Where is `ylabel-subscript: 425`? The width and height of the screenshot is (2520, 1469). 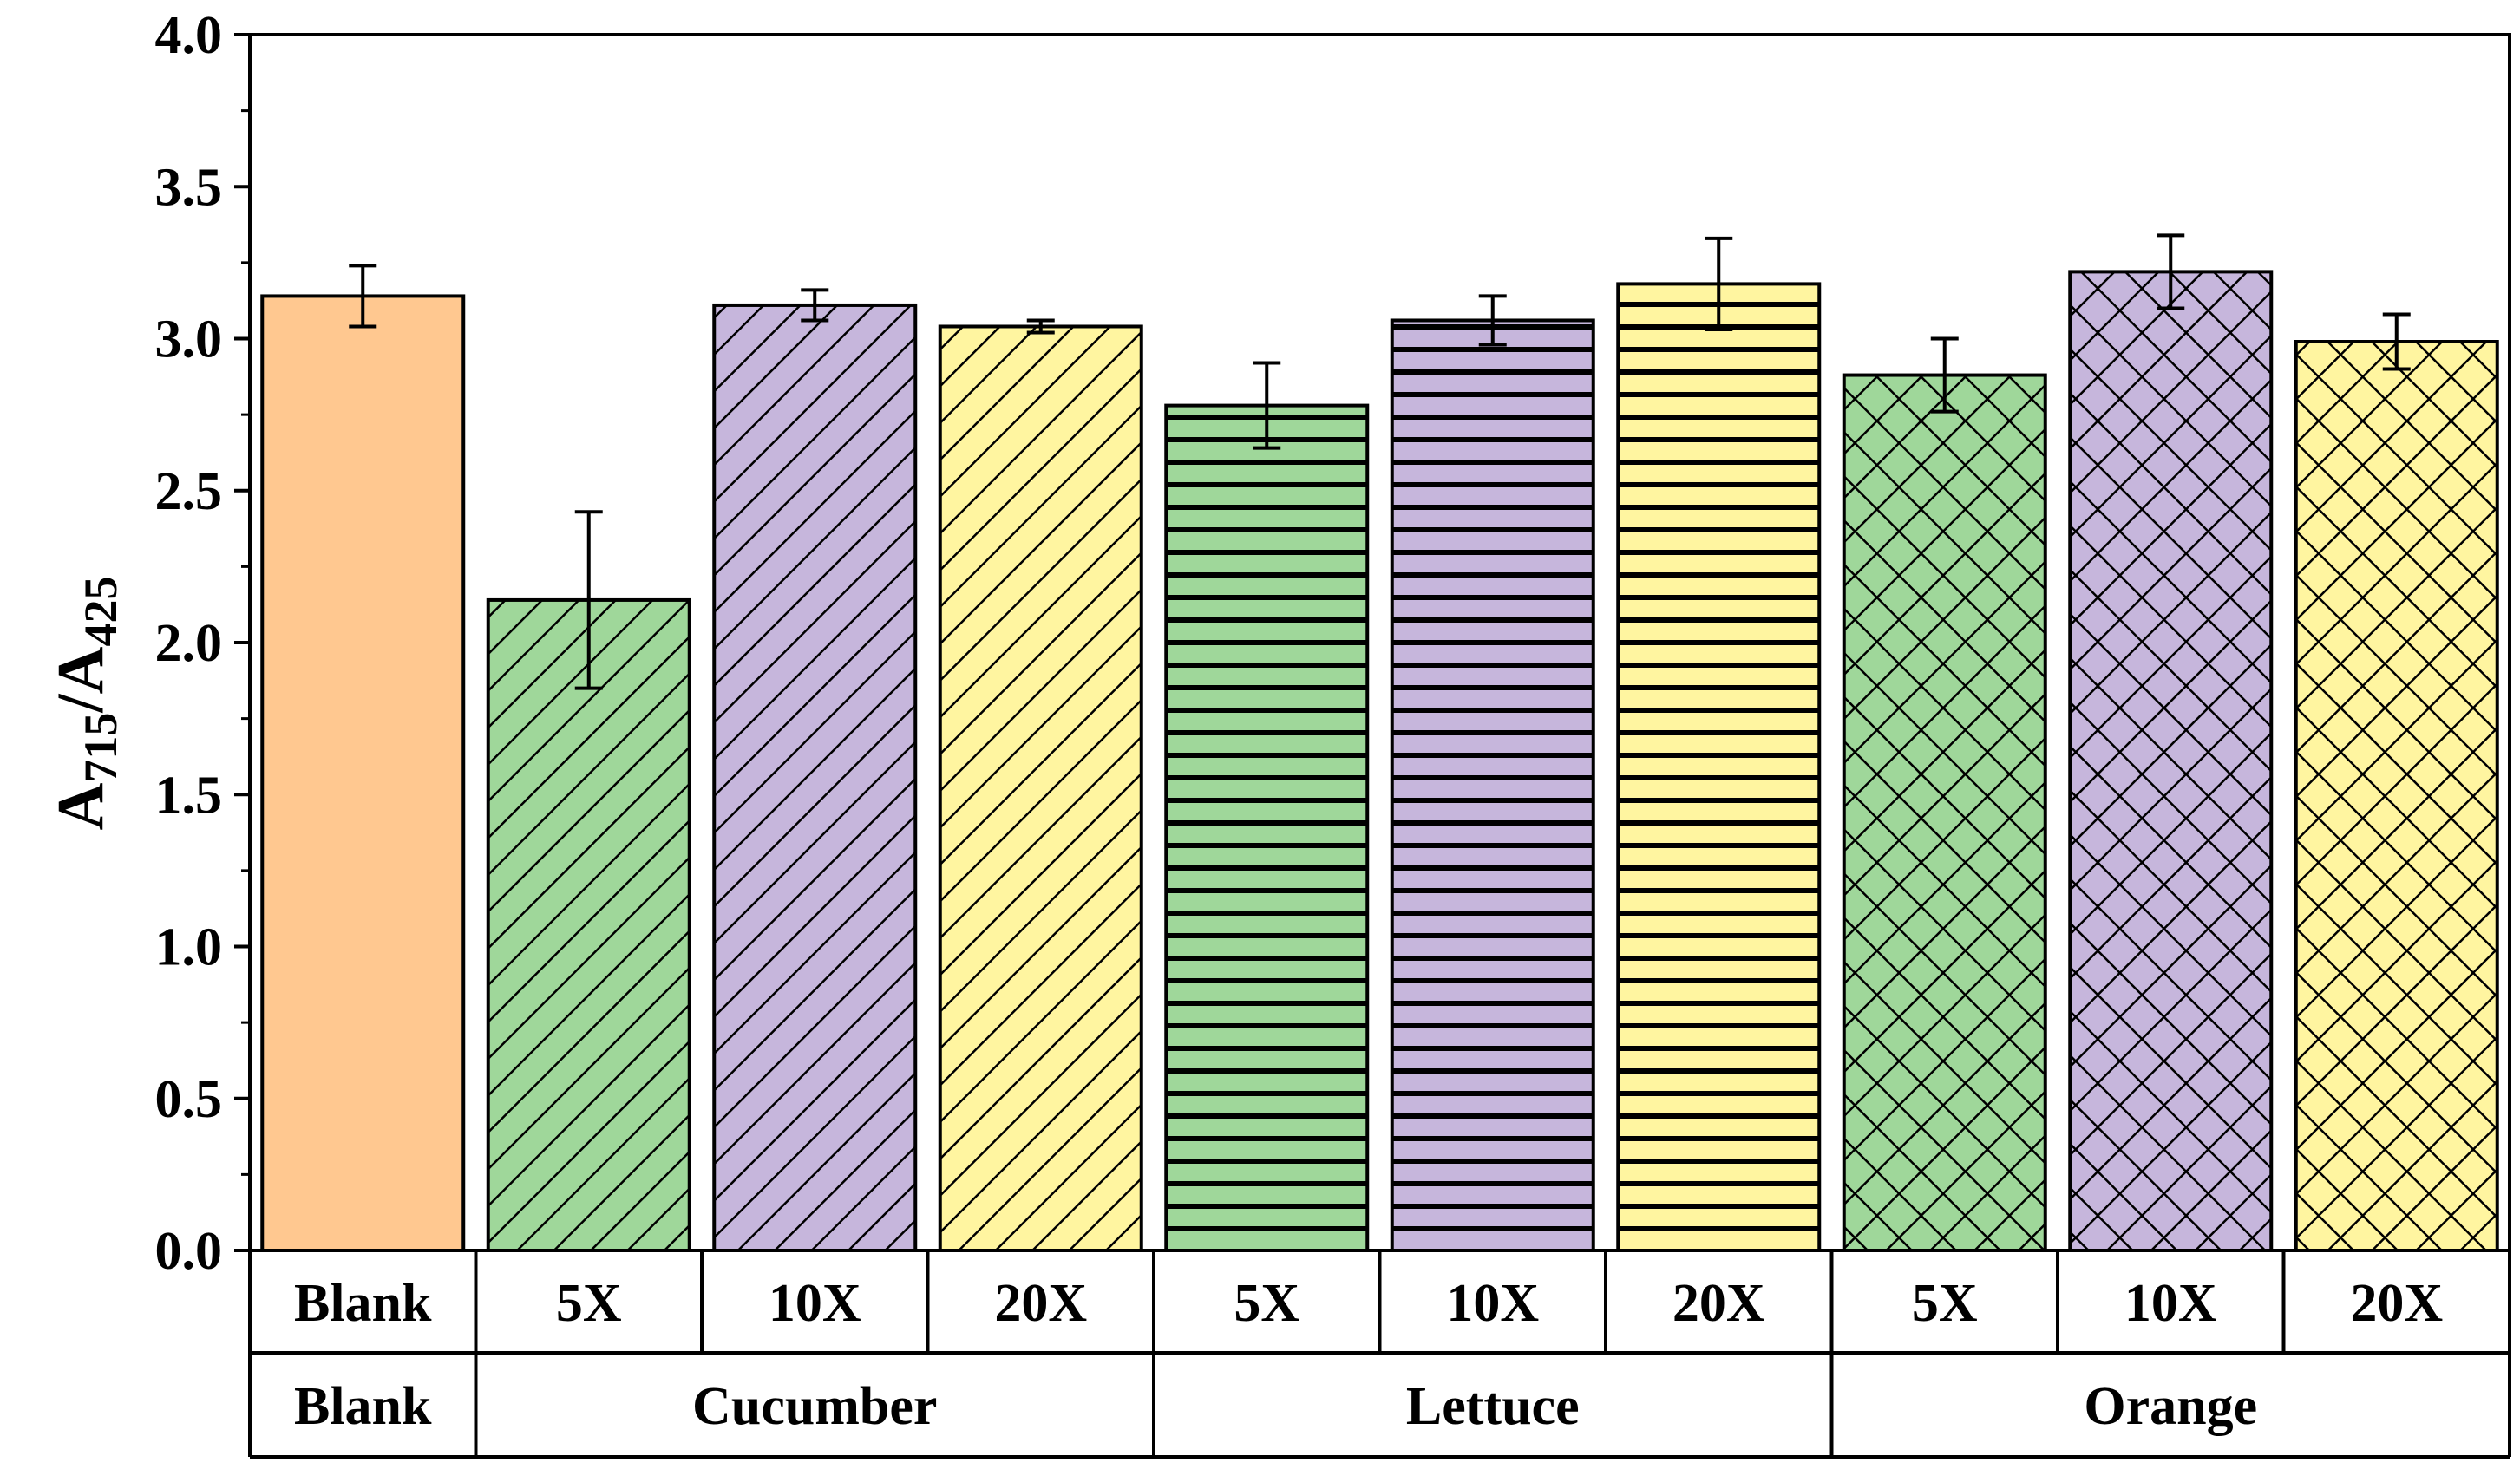 ylabel-subscript: 425 is located at coordinates (101, 612).